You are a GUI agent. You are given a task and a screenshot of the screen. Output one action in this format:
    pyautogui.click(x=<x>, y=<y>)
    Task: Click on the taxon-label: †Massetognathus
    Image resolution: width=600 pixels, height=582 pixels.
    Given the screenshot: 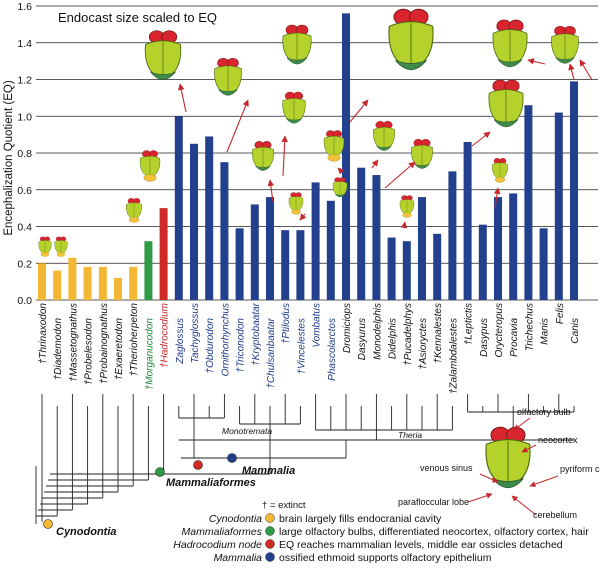 What is the action you would take?
    pyautogui.click(x=73, y=342)
    